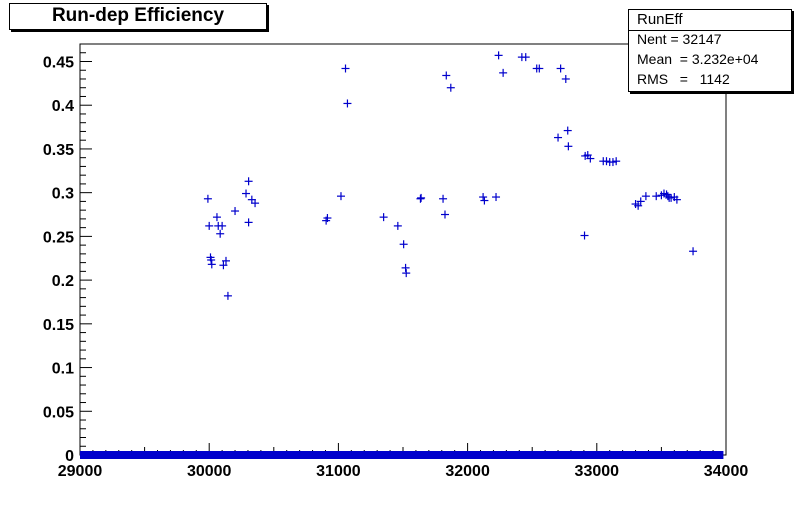  What do you see at coordinates (58, 325) in the screenshot?
I see `y-tick-label: 0.15` at bounding box center [58, 325].